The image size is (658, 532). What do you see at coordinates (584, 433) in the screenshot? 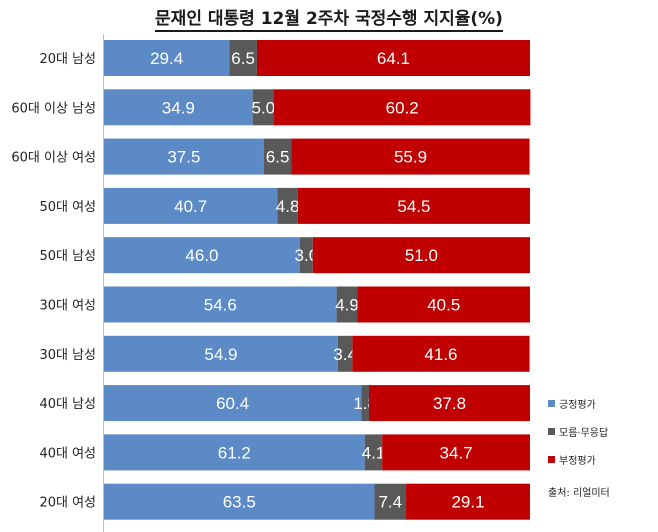
I see `legend-label: 모름·무응답` at bounding box center [584, 433].